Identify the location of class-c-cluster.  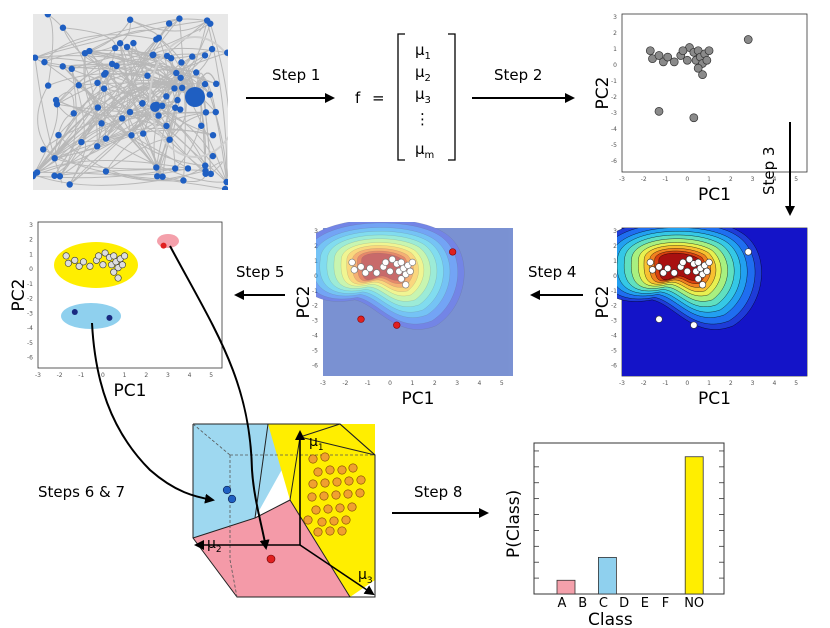
(91, 316).